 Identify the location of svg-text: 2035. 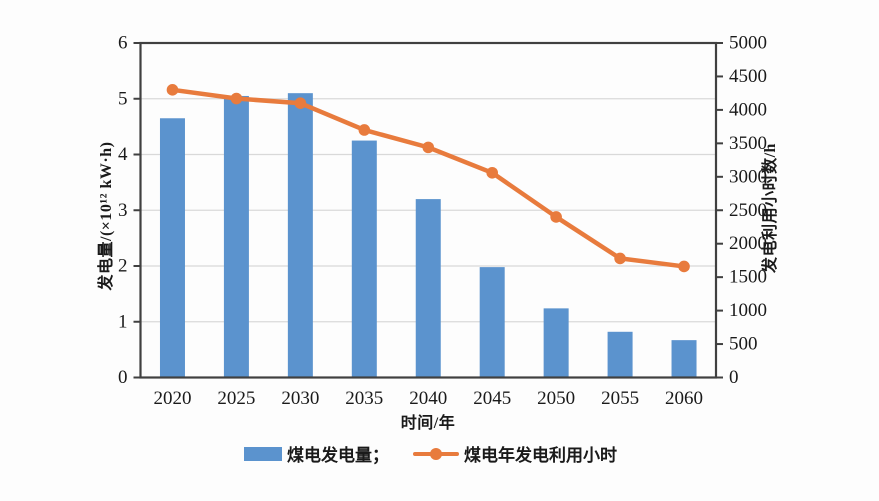
(364, 398).